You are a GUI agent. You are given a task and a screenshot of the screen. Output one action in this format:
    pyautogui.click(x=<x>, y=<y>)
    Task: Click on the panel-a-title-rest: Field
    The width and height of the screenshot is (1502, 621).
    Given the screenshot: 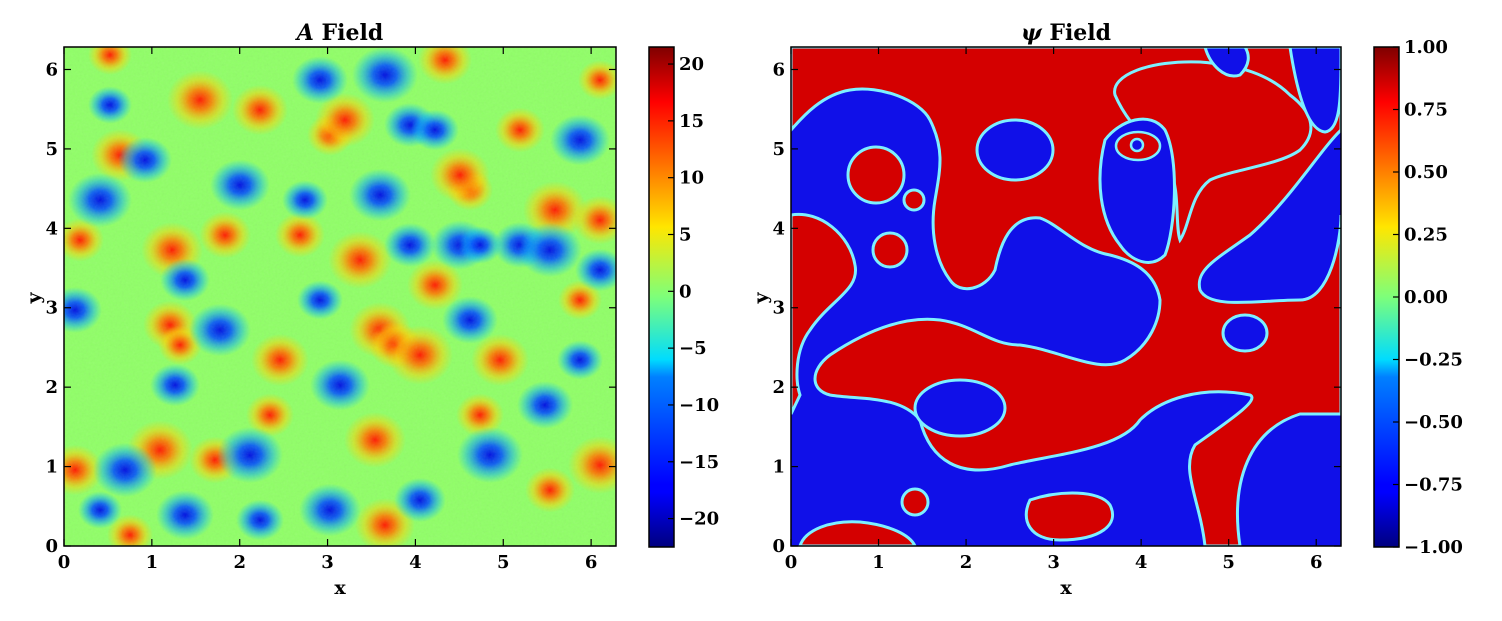 What is the action you would take?
    pyautogui.click(x=348, y=33)
    